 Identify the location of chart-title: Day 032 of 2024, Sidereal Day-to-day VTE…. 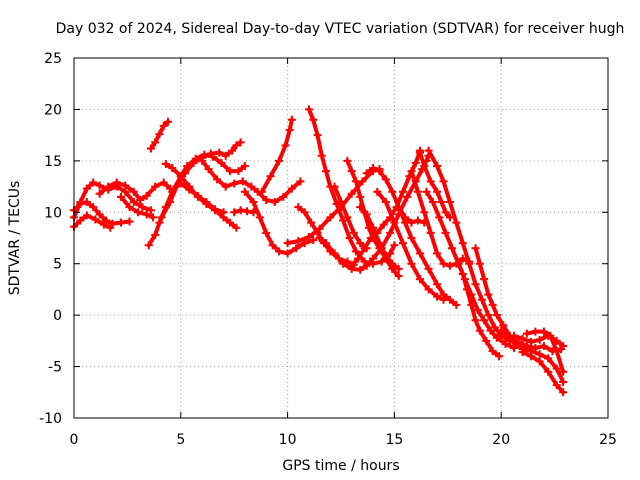
(340, 29).